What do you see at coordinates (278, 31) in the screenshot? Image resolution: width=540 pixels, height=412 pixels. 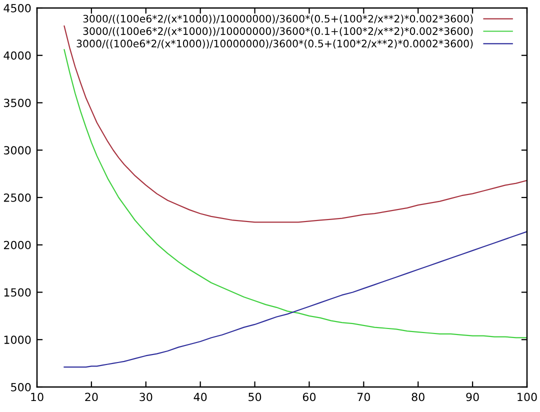 I see `legend-label: 3000/((100e6*2/(x*1000))/10000000)/3600*(0.1+(100*2/x**2)*0.002*3600)` at bounding box center [278, 31].